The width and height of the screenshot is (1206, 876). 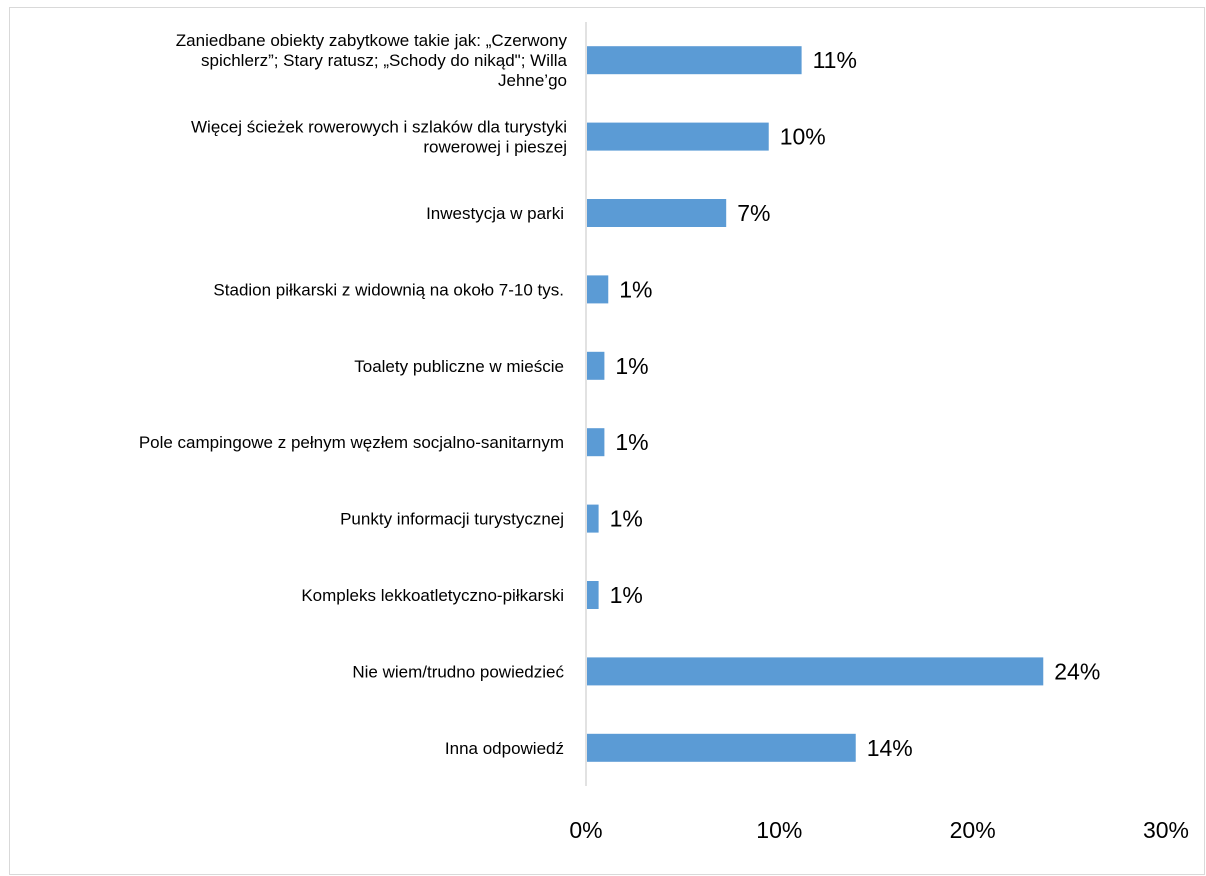 What do you see at coordinates (973, 830) in the screenshot?
I see `x-tick-label: 20%` at bounding box center [973, 830].